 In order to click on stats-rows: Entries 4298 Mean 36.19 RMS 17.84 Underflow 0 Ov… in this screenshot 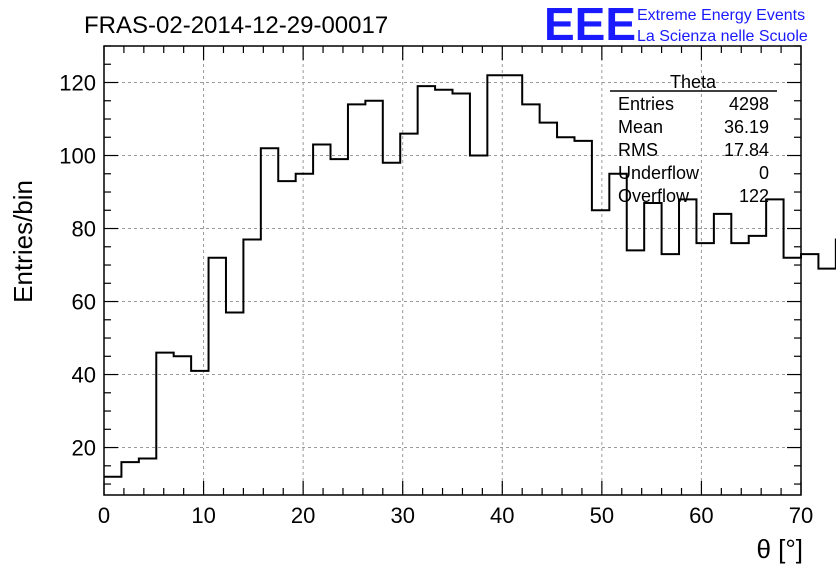, I will do `click(693, 150)`.